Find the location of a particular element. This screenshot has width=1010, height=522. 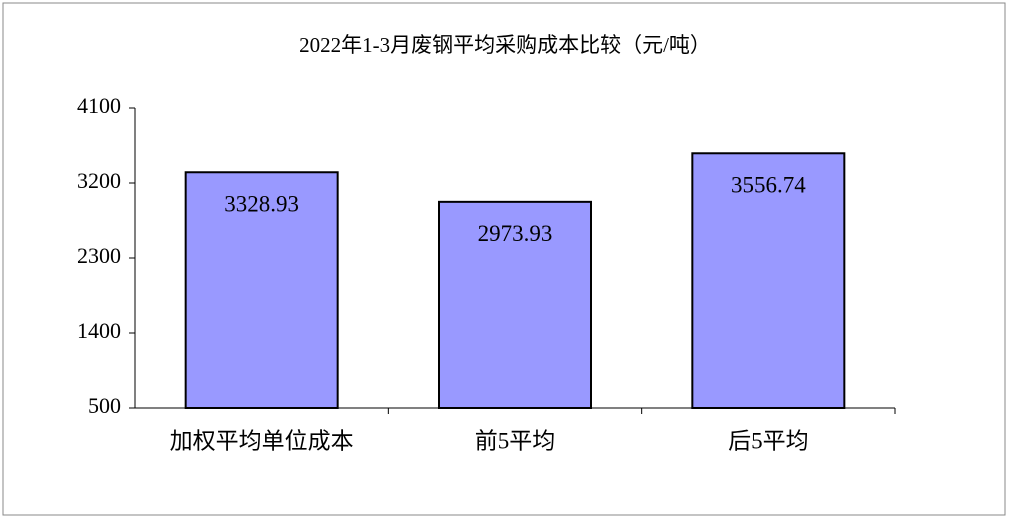

y-tick-label: 4100 is located at coordinates (99, 105).